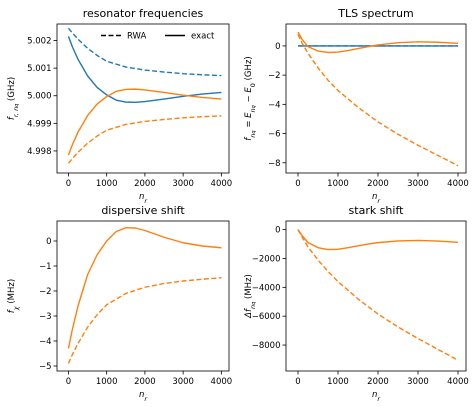  Describe the element at coordinates (143, 210) in the screenshot. I see `chart-title: dispersive shift` at that location.